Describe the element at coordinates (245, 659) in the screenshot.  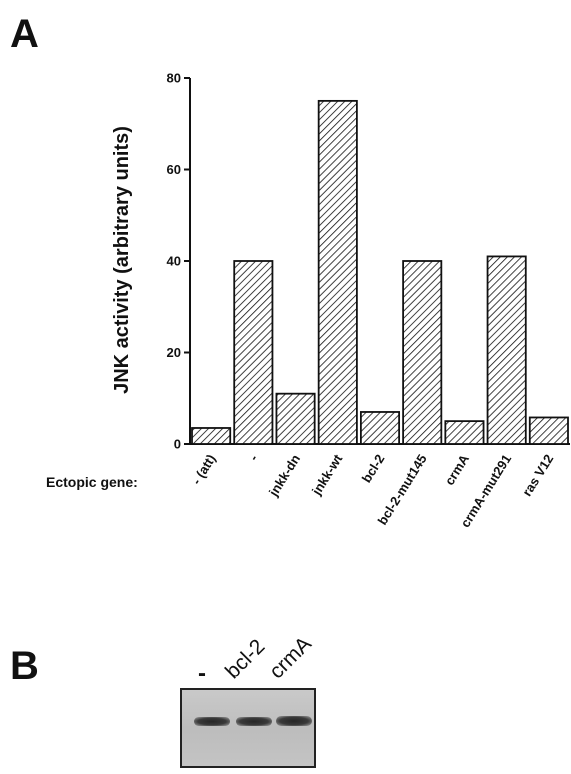
I see `blot-lane-label: bcl-2` at that location.